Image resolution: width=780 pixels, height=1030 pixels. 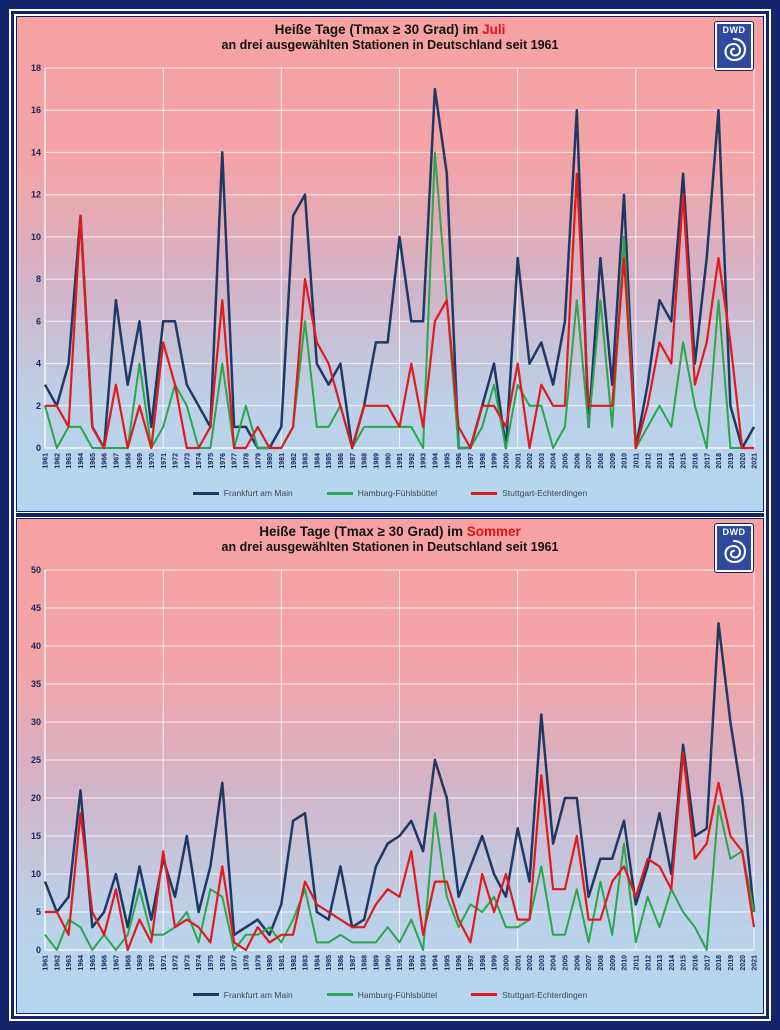 I want to click on y-tick-label: 30, so click(x=36, y=722).